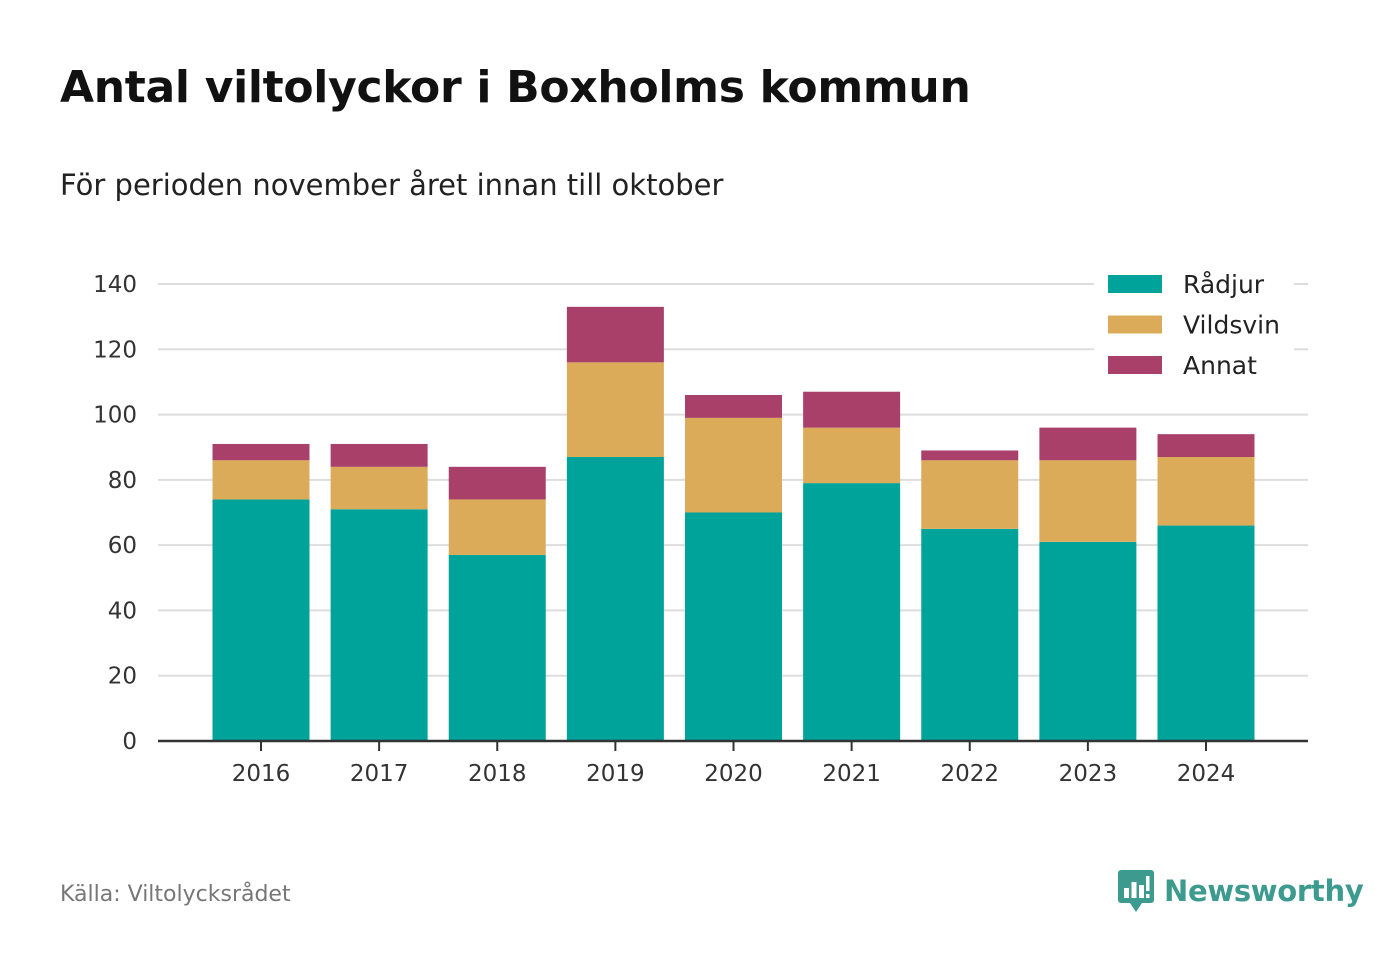 This screenshot has height=973, width=1400. I want to click on chart-title: Antal viltolyckor i Boxholms kommun, so click(515, 87).